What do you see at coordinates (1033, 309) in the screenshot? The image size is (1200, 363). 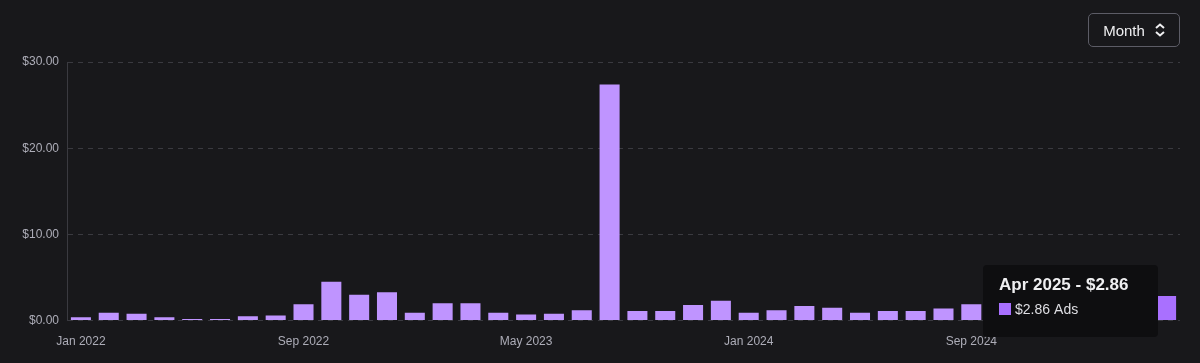 I see `annotation: $2.86` at bounding box center [1033, 309].